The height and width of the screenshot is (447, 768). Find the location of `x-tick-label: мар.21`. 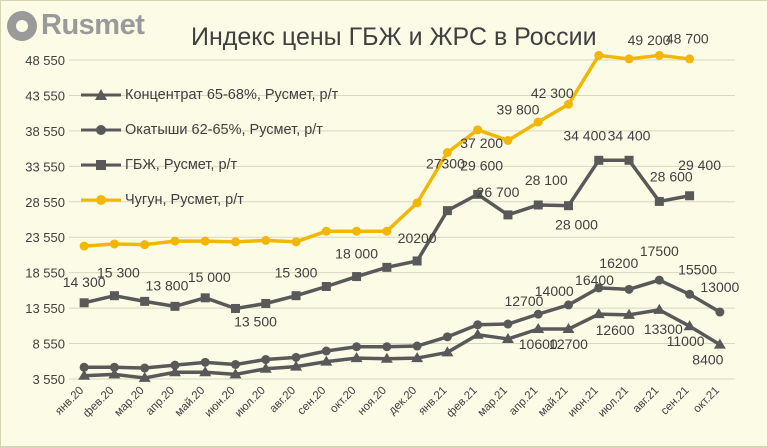

x-tick-label: мар.21 is located at coordinates (493, 402).